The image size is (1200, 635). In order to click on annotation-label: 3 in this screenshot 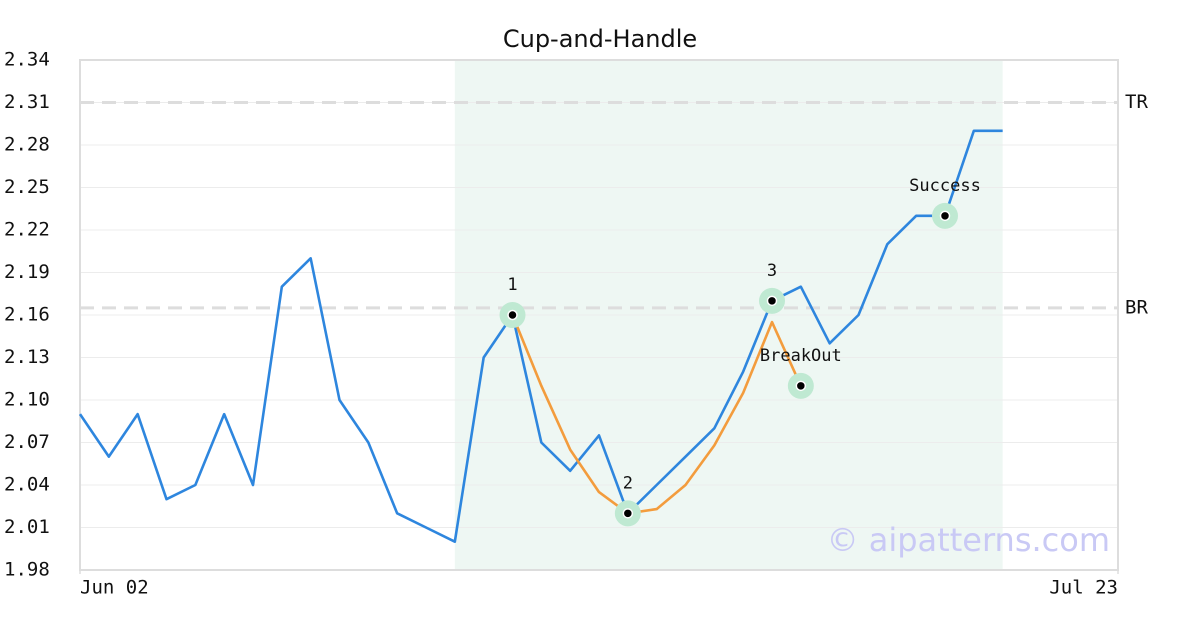, I will do `click(772, 271)`.